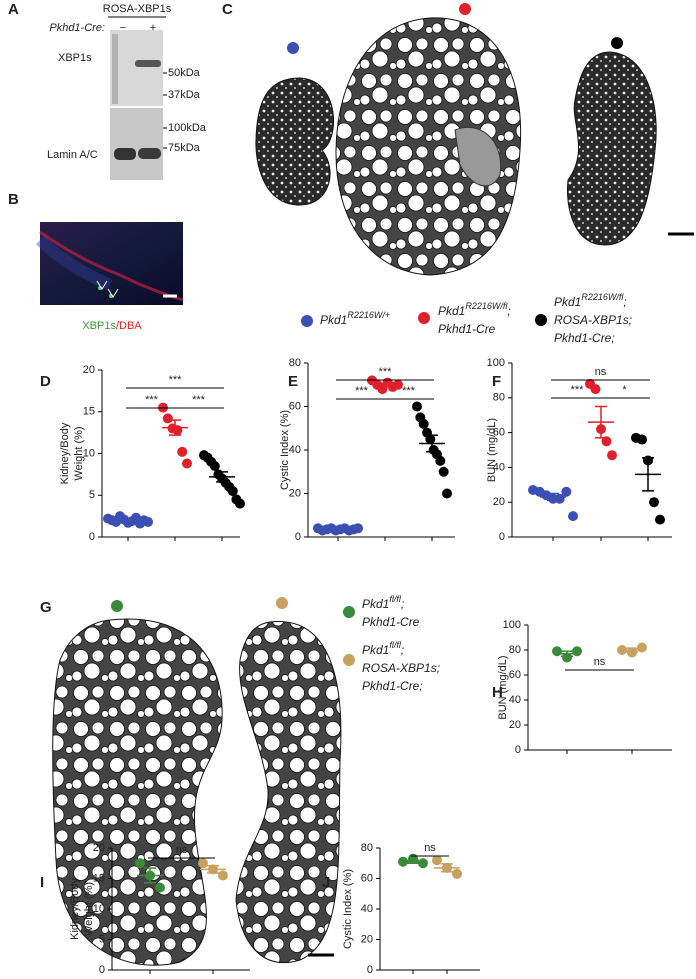 This screenshot has width=696, height=979. I want to click on significance-label: *, so click(624, 390).